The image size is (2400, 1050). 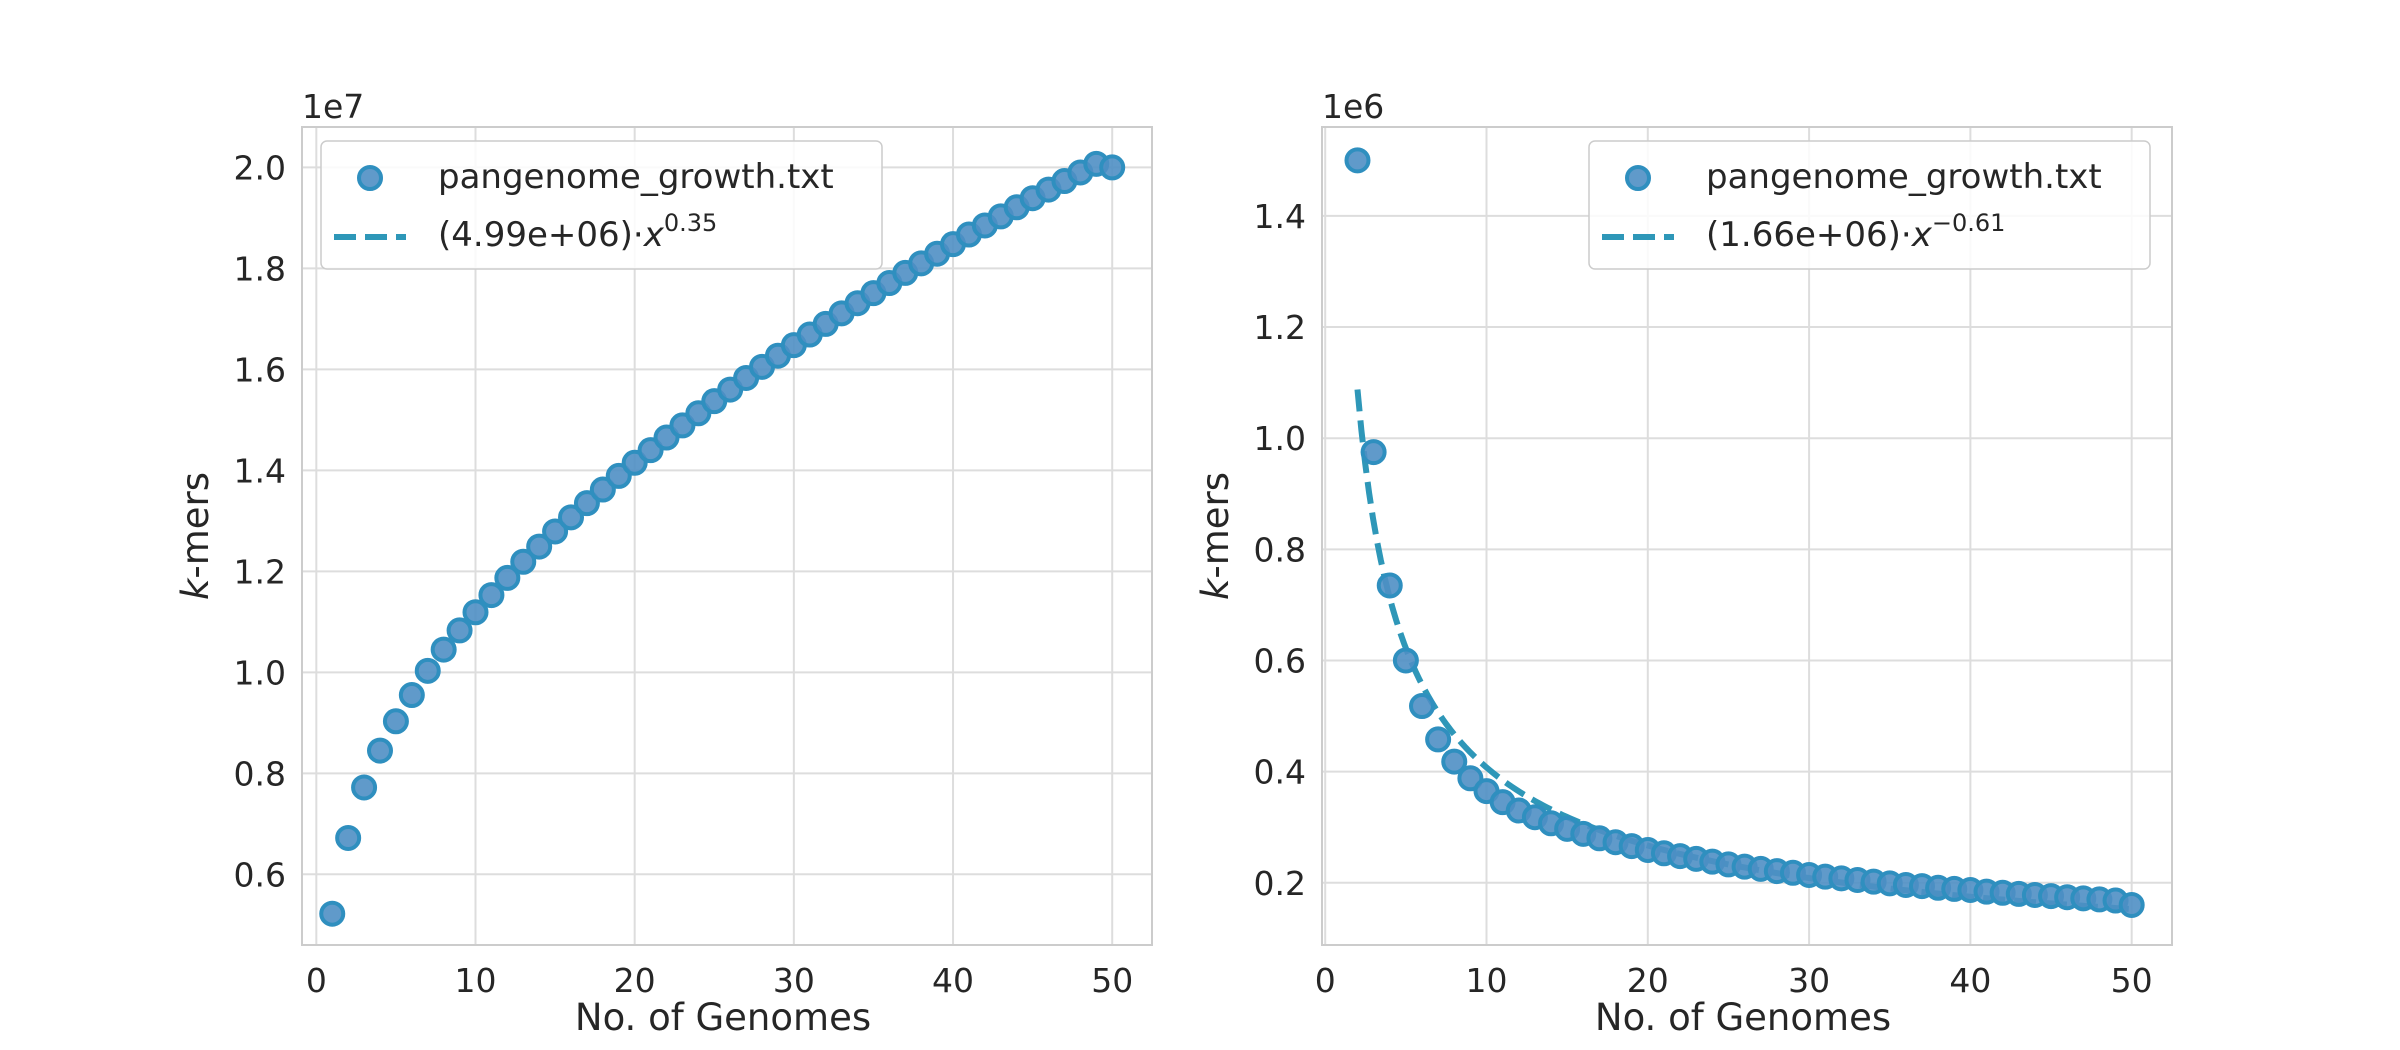 What do you see at coordinates (1280, 772) in the screenshot?
I see `right-y-tick-label: 0.4` at bounding box center [1280, 772].